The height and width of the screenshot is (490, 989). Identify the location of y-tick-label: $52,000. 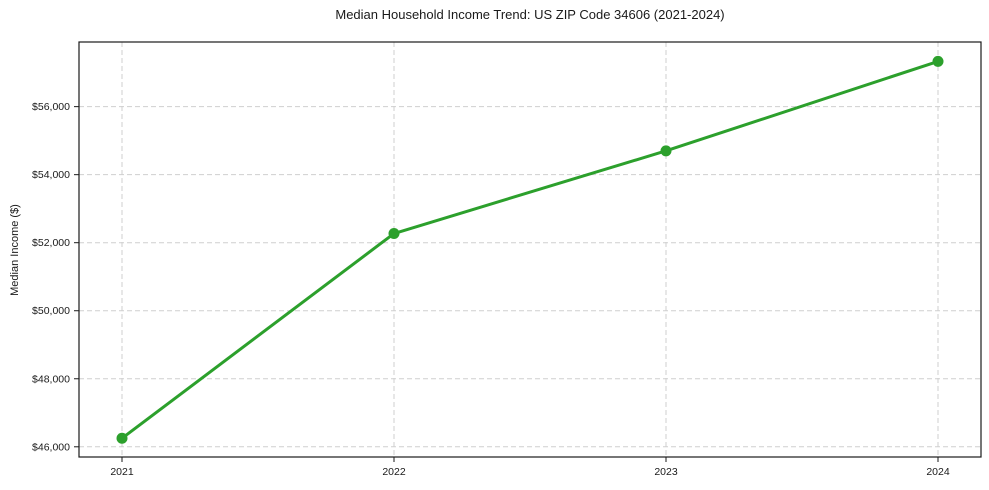
(51, 243).